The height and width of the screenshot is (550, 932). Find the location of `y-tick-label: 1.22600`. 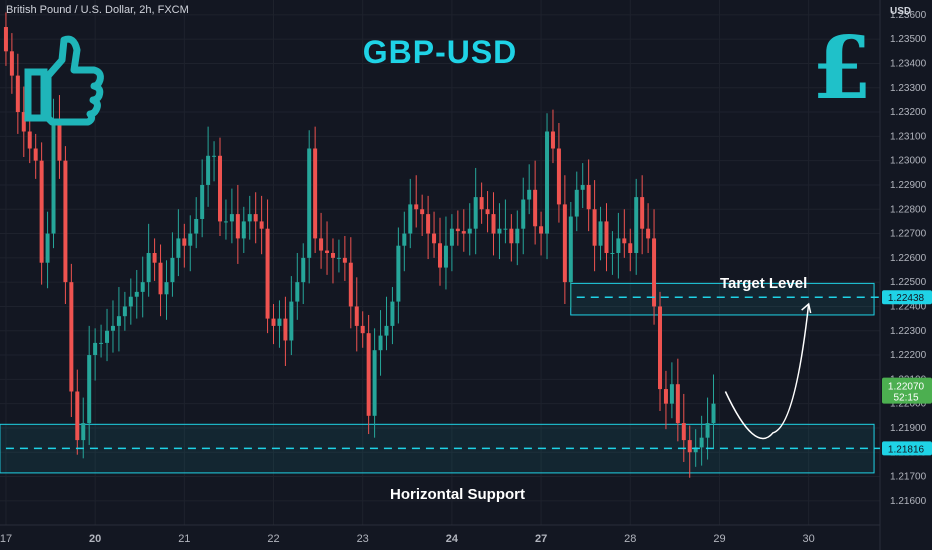

y-tick-label: 1.22600 is located at coordinates (908, 258).